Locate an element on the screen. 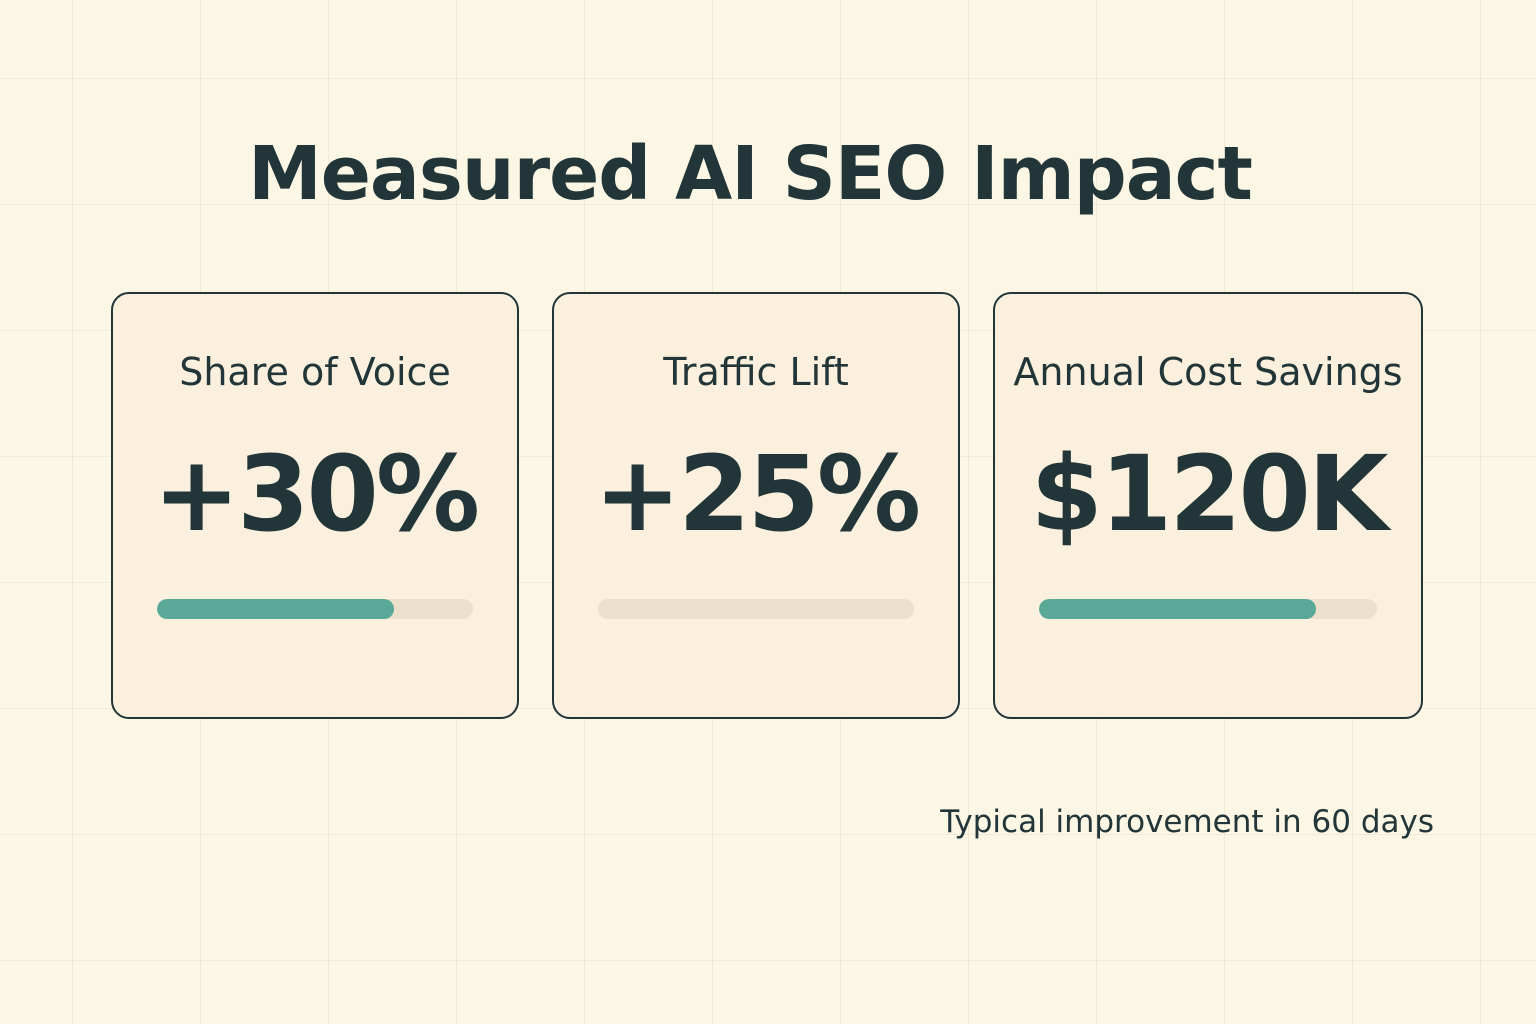 Image resolution: width=1536 pixels, height=1024 pixels. metric-card-traffic-lift: Traffic Lift +25% is located at coordinates (756, 505).